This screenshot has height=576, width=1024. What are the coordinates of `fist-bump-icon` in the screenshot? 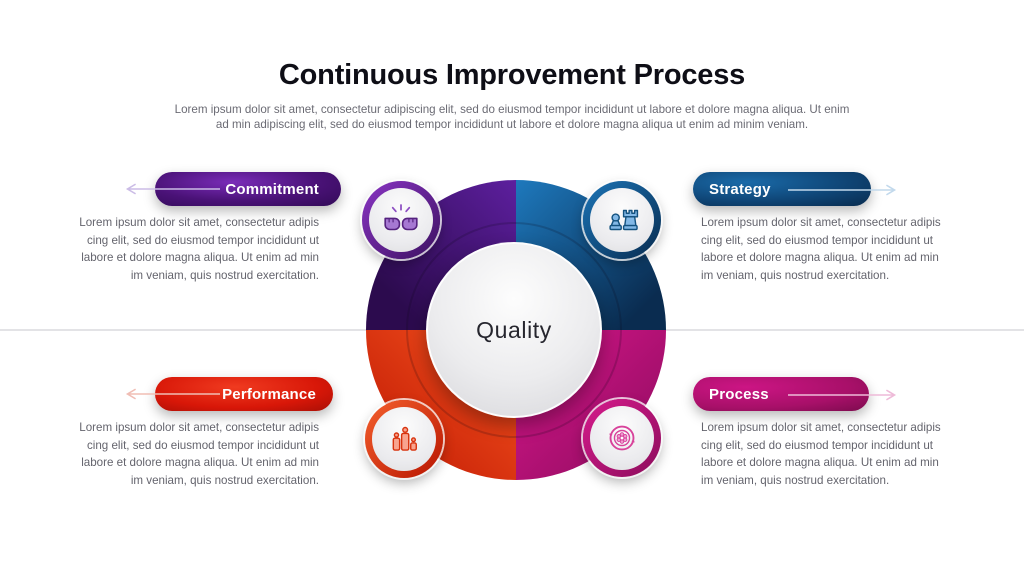 It's located at (401, 217).